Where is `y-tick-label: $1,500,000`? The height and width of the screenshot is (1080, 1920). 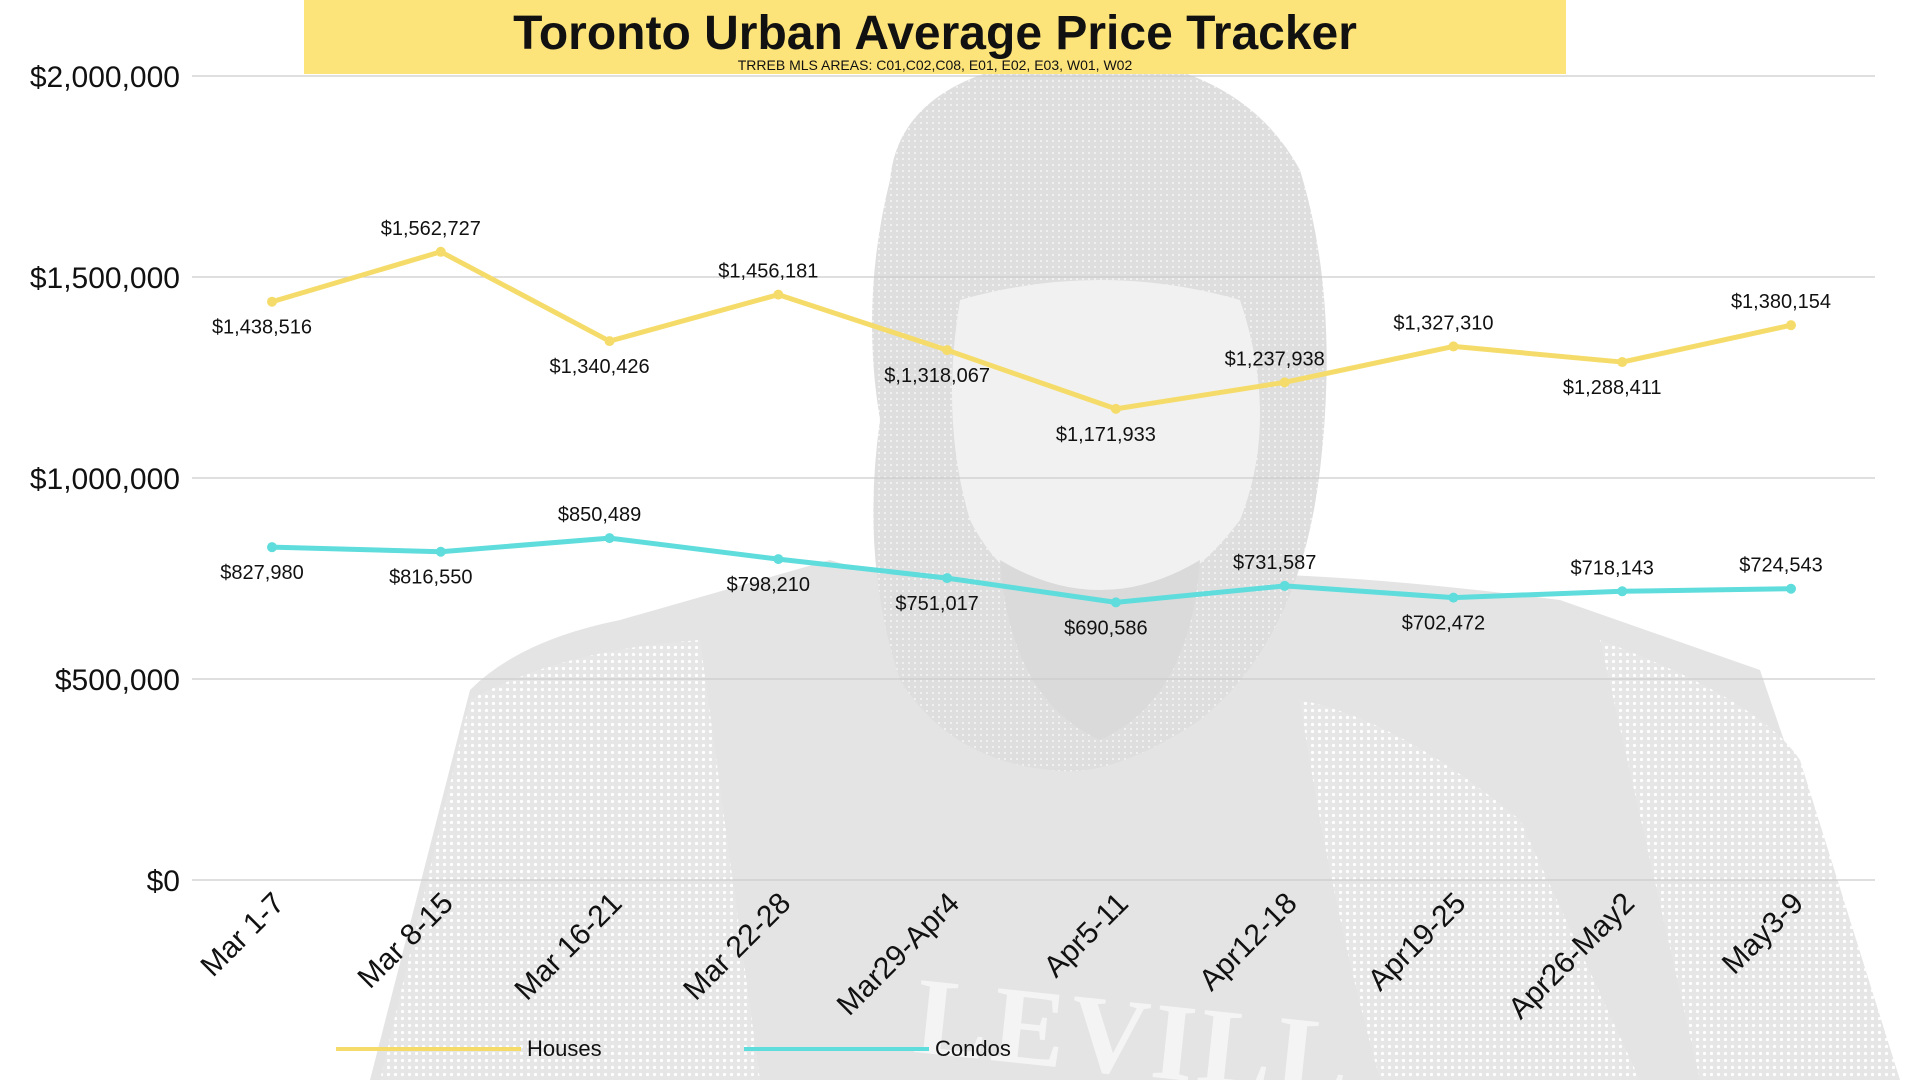 y-tick-label: $1,500,000 is located at coordinates (105, 278).